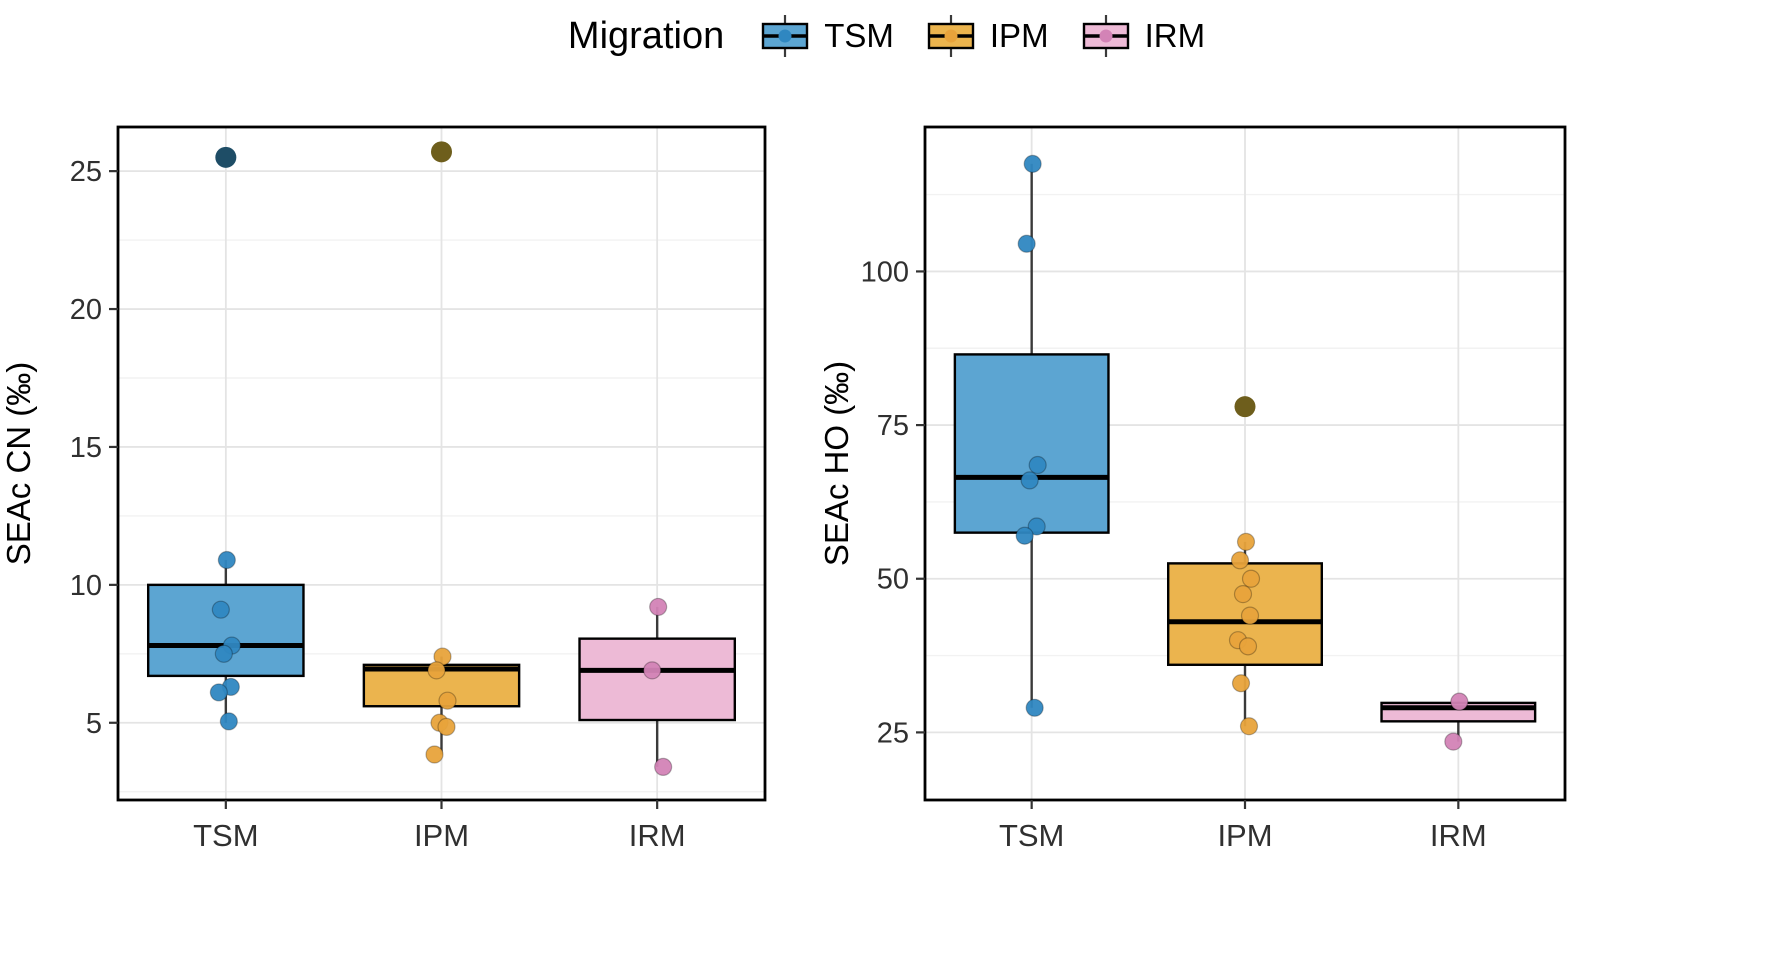 Image resolution: width=1773 pixels, height=957 pixels. What do you see at coordinates (86, 586) in the screenshot?
I see `svg-text: 10` at bounding box center [86, 586].